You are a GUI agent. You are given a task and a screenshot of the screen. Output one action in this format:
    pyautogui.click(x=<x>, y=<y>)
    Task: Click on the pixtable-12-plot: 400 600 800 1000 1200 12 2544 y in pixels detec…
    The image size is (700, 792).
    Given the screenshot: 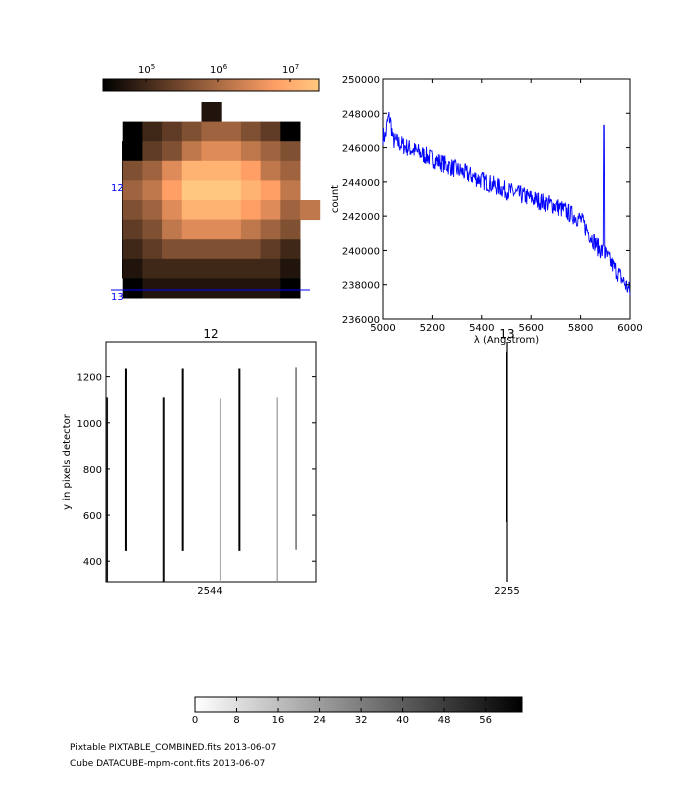 What is the action you would take?
    pyautogui.click(x=189, y=462)
    